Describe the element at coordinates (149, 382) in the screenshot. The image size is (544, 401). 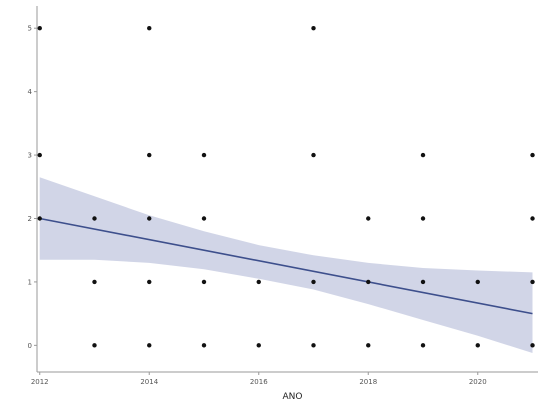
I see `x-tick-label: 2014` at that location.